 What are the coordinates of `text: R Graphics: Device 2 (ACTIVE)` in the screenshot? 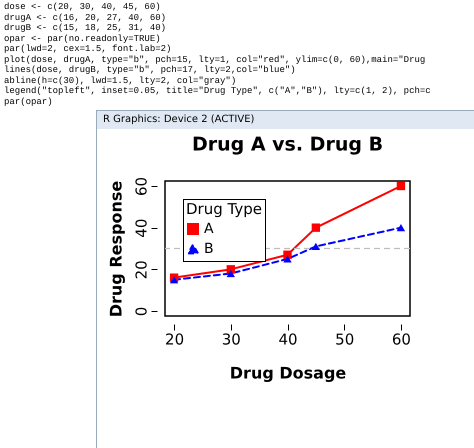 It's located at (285, 120).